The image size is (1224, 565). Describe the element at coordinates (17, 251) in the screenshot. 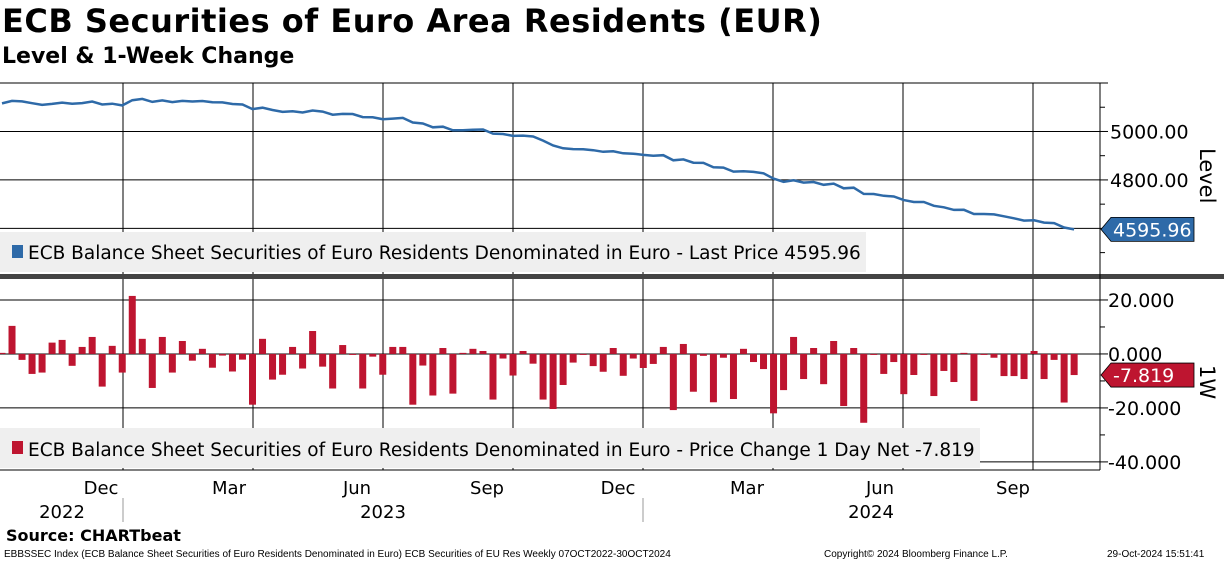

I see `top-legend-swatch` at that location.